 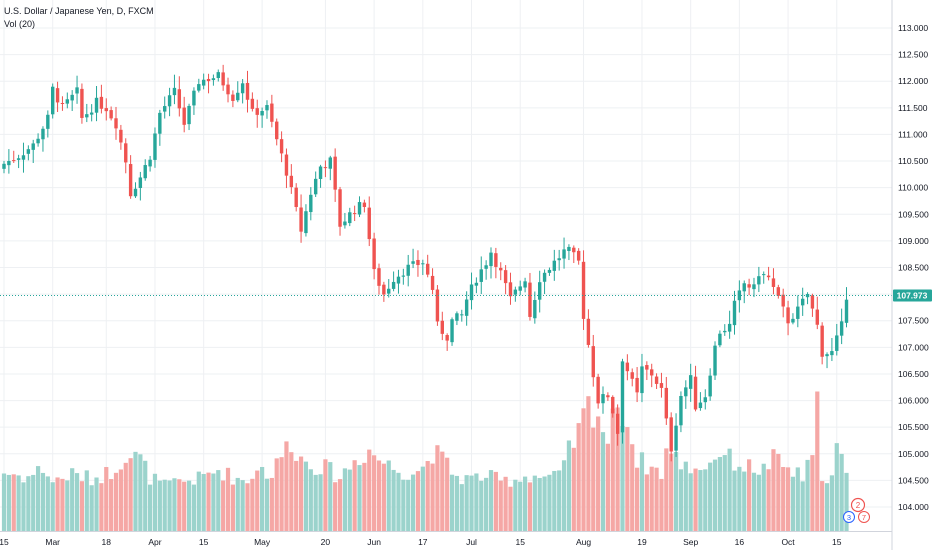 What do you see at coordinates (740, 542) in the screenshot?
I see `time-tick-label: 16` at bounding box center [740, 542].